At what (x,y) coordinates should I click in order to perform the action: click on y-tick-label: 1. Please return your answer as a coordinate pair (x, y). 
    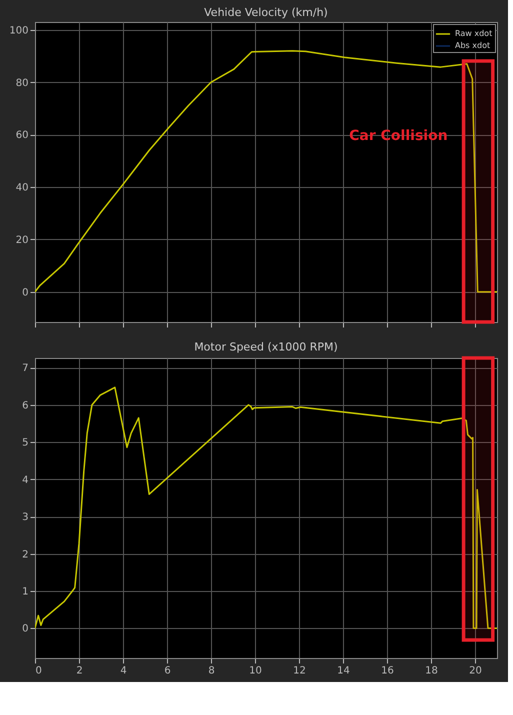
    Looking at the image, I should click on (25, 592).